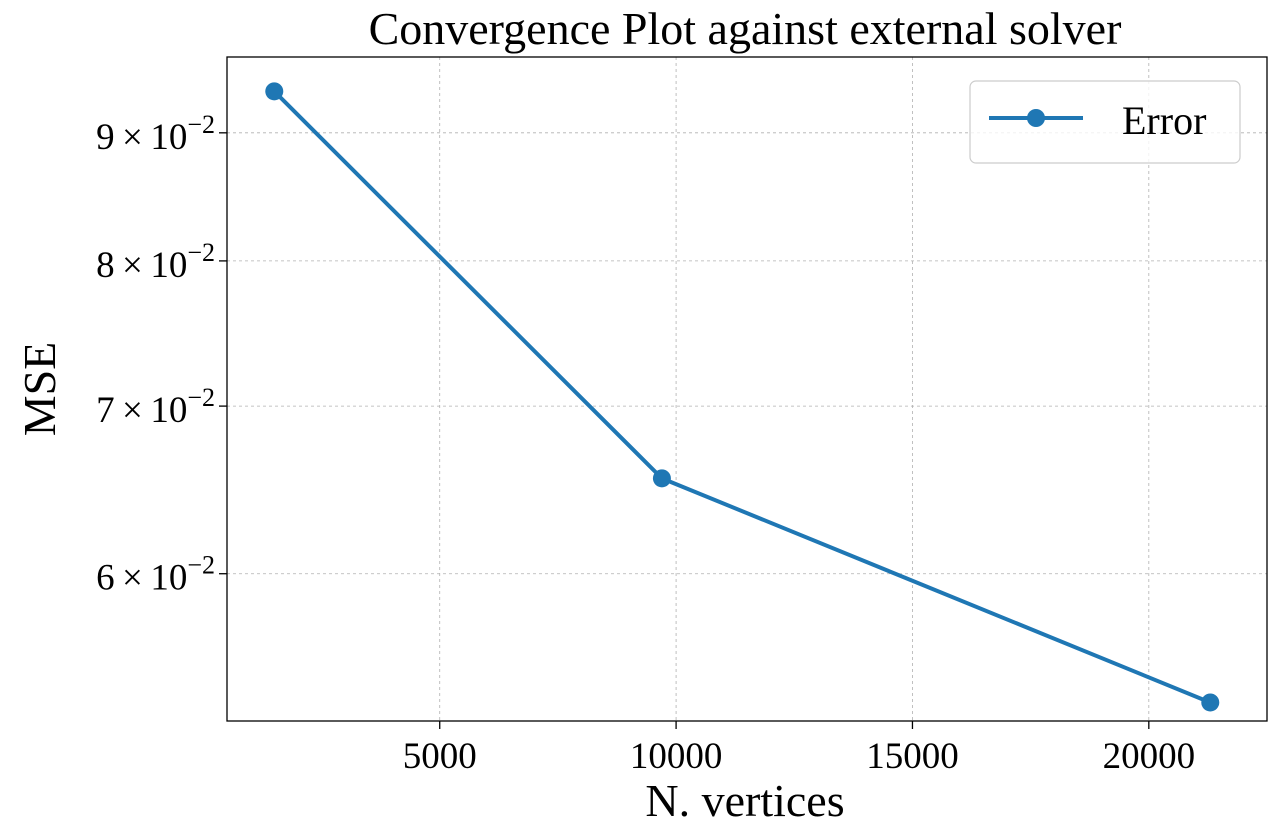  Describe the element at coordinates (1164, 120) in the screenshot. I see `legend-label: Error` at that location.